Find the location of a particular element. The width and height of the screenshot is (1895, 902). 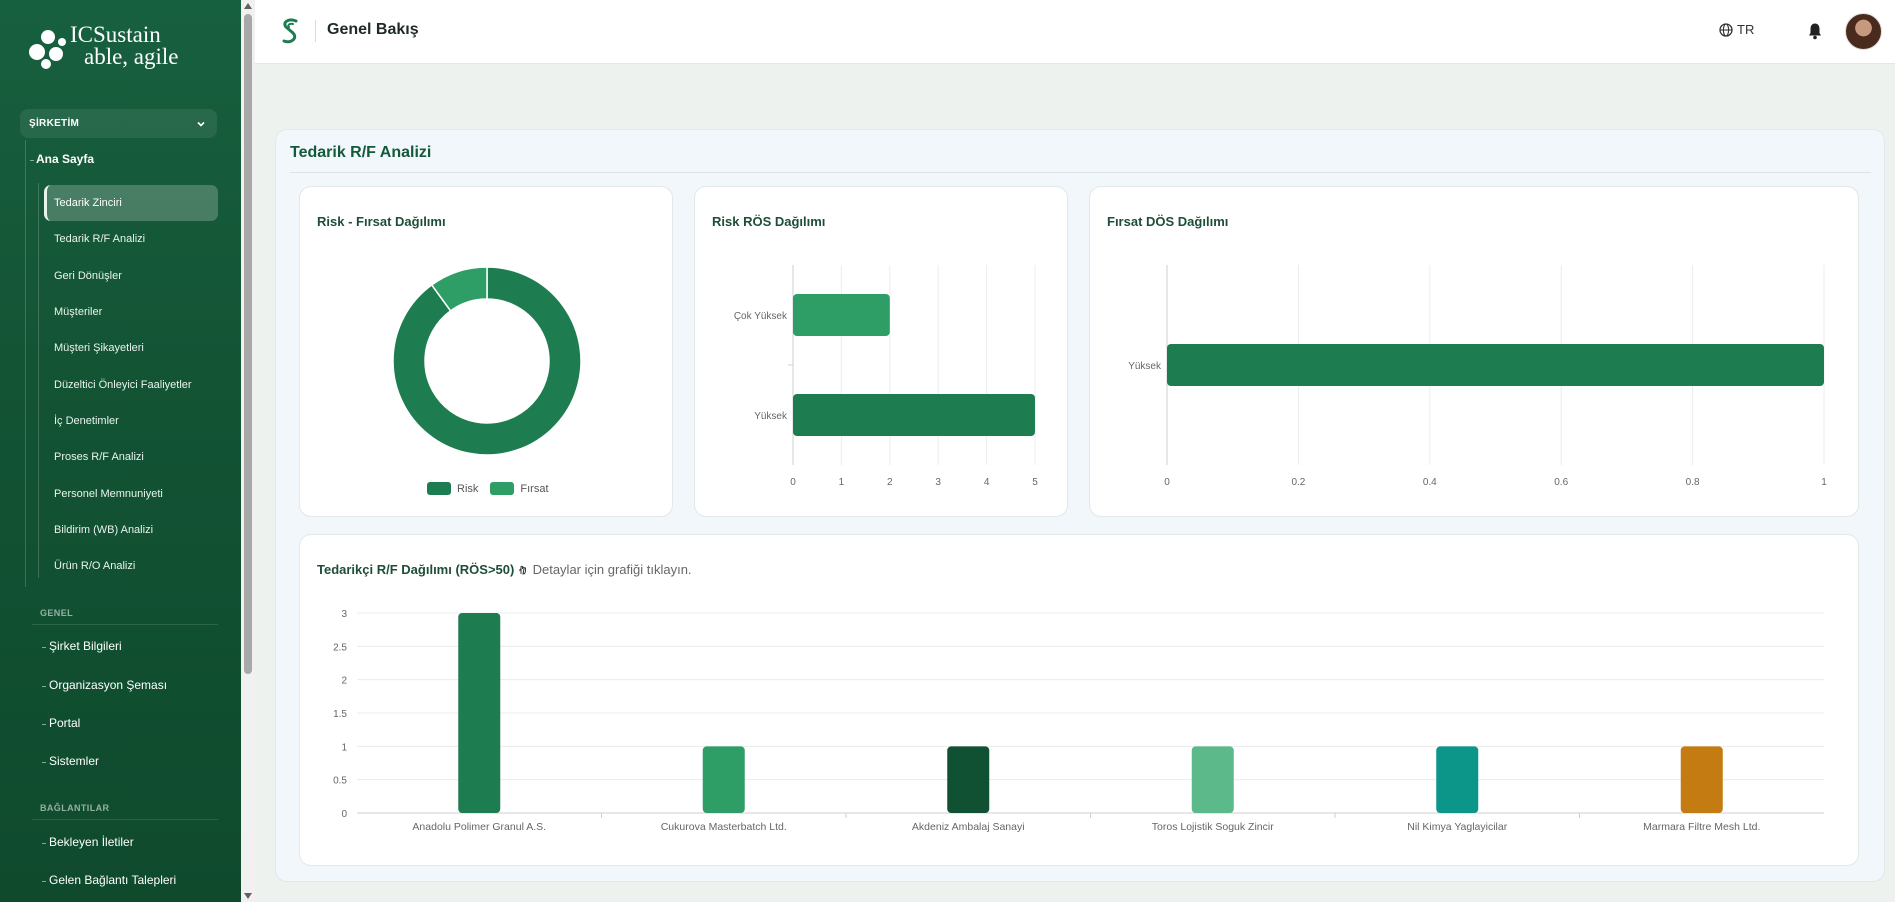

x-tick-label: Nil Kimya Yaglayicilar is located at coordinates (1457, 827).